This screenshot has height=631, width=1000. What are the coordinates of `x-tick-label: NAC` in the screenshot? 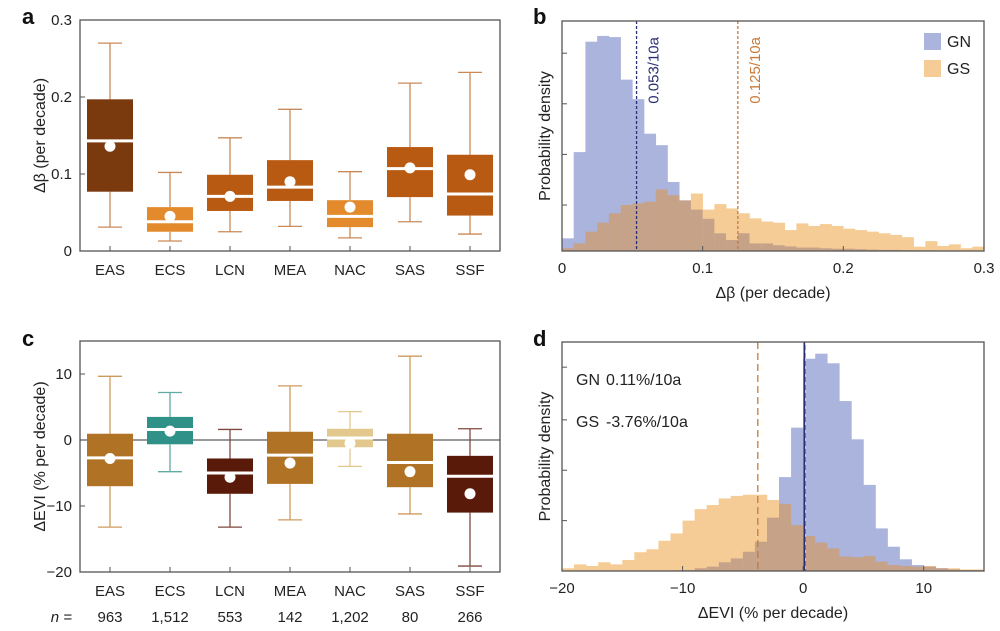 It's located at (350, 270).